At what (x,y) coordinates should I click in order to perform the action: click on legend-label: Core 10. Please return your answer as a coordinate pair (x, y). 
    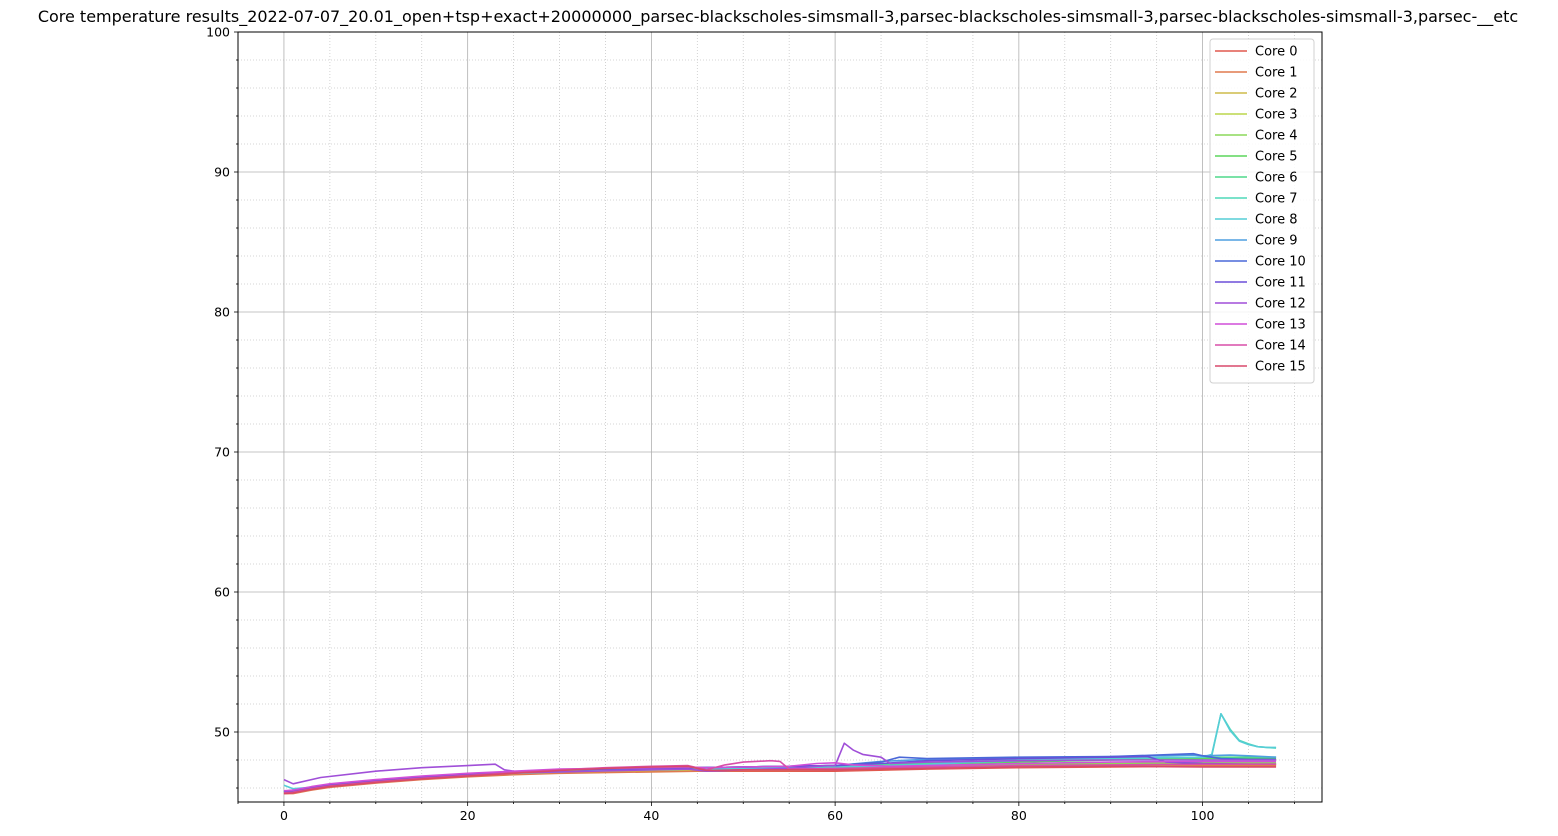
    Looking at the image, I should click on (1280, 262).